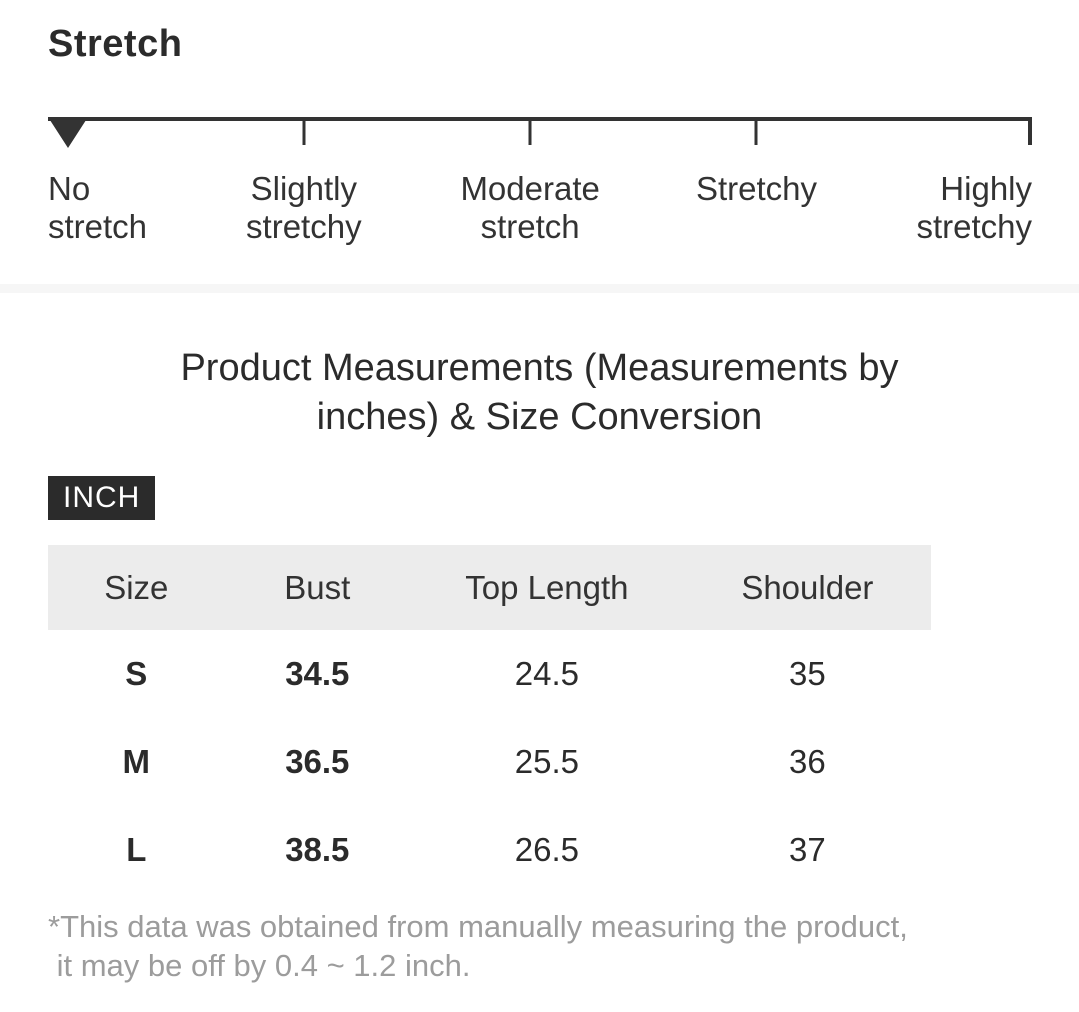 Image resolution: width=1079 pixels, height=1012 pixels. Describe the element at coordinates (546, 673) in the screenshot. I see `cell-top-length: 24.5` at that location.